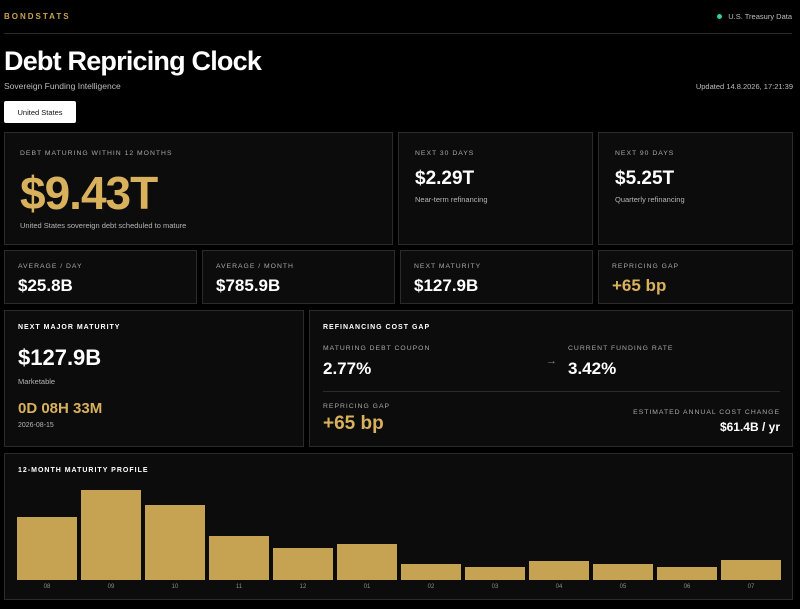 The height and width of the screenshot is (609, 800). What do you see at coordinates (720, 16) in the screenshot?
I see `status-dot-icon` at bounding box center [720, 16].